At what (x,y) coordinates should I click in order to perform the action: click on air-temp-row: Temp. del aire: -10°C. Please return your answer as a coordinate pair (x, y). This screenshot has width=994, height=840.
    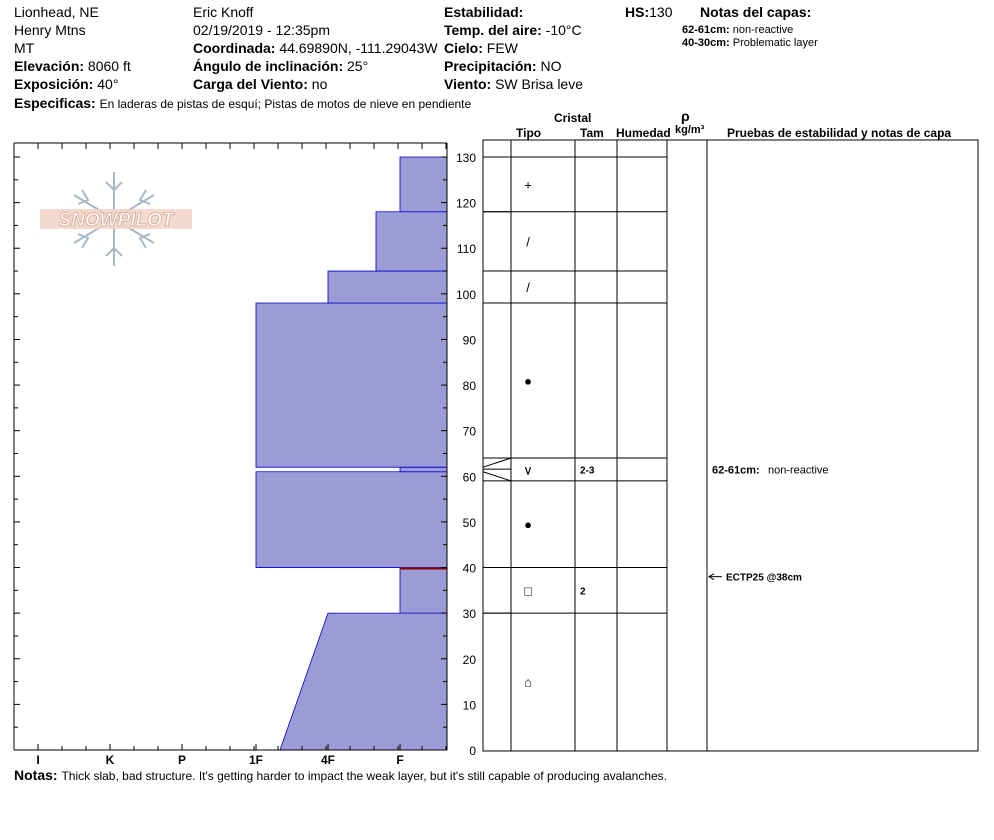
    Looking at the image, I should click on (513, 30).